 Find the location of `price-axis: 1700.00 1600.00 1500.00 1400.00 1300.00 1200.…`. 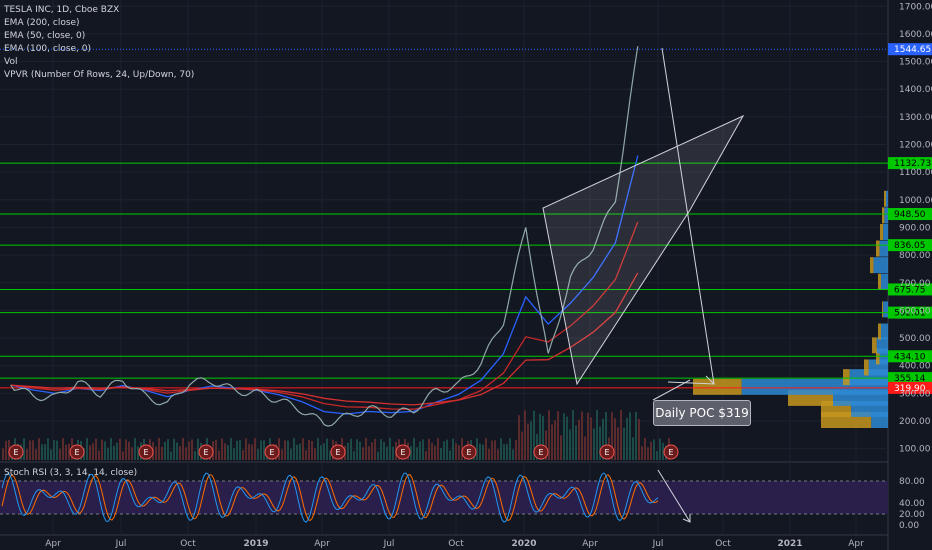

price-axis: 1700.00 1600.00 1500.00 1400.00 1300.00 1200.… is located at coordinates (915, 228).